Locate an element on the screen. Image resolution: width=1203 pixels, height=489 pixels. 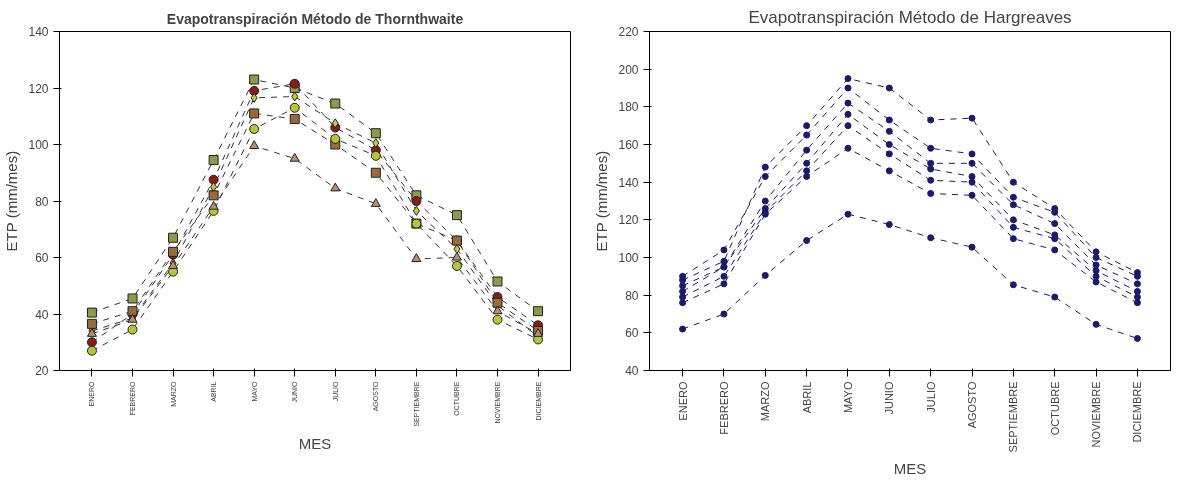
x-tick-label: JULIO is located at coordinates (930, 397).